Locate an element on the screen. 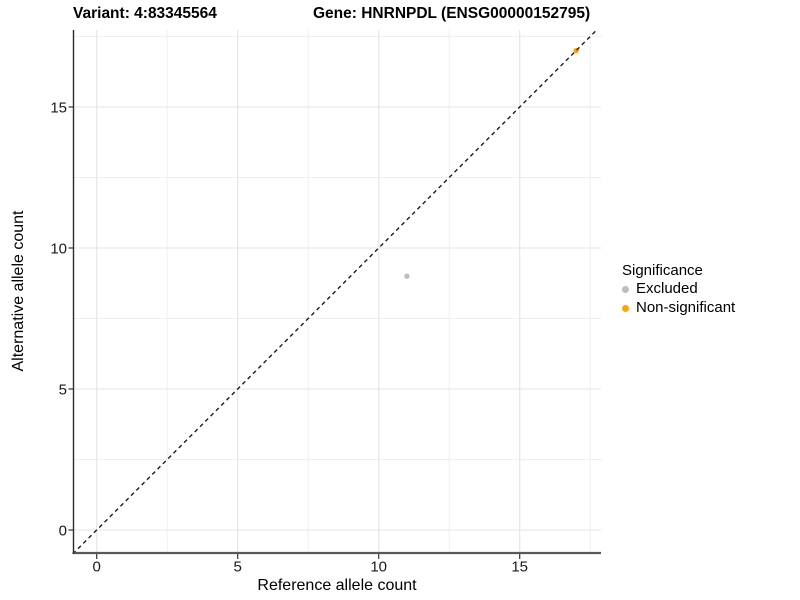 This screenshot has width=800, height=600. excluded-dot-icon is located at coordinates (625, 289).